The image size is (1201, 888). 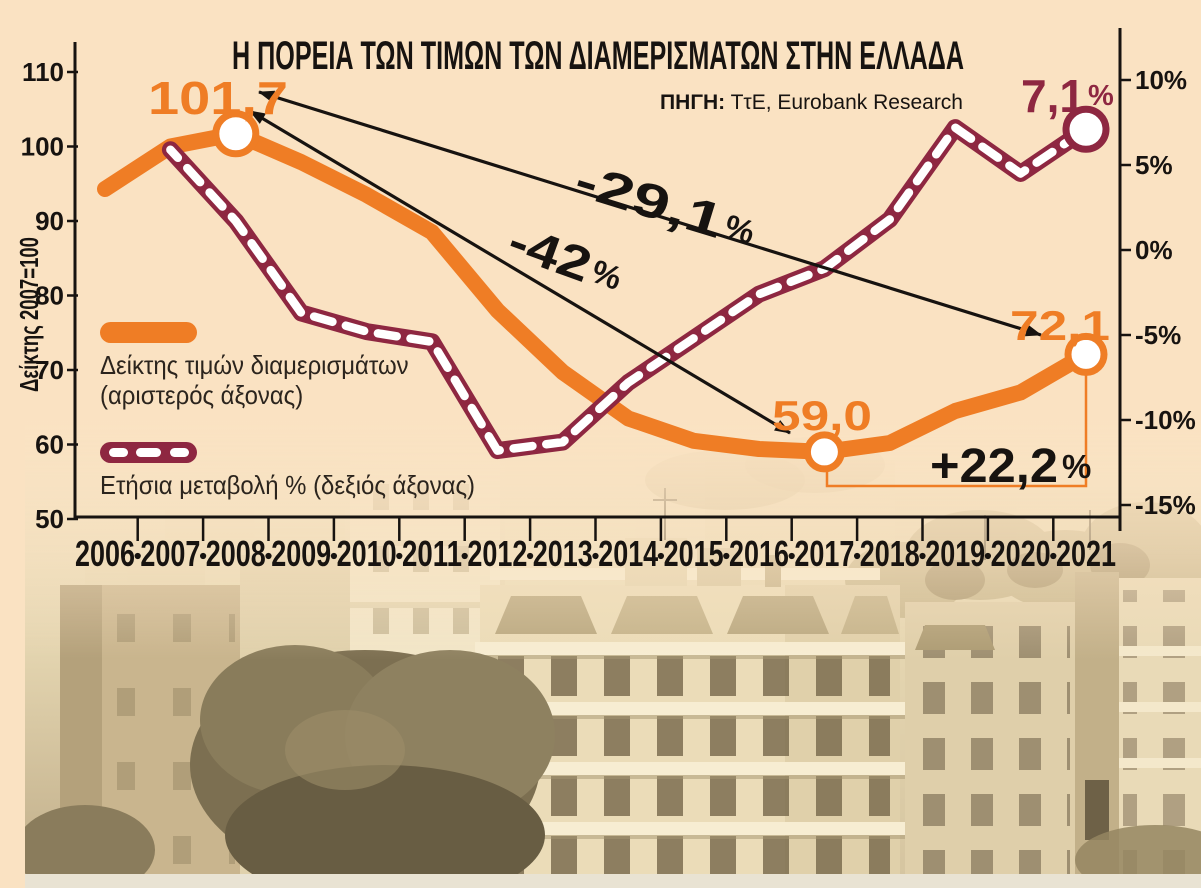 I want to click on annotation-bracket-rise-2017-2021, so click(x=956, y=430).